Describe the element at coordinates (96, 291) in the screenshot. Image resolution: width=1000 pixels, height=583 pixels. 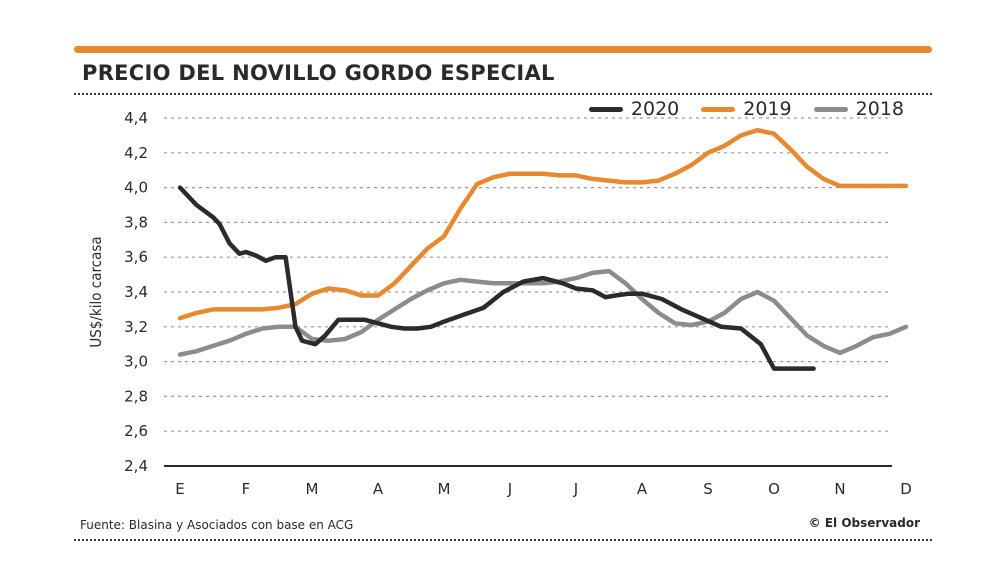
I see `y-axis-label: US$/kilo carcasa` at that location.